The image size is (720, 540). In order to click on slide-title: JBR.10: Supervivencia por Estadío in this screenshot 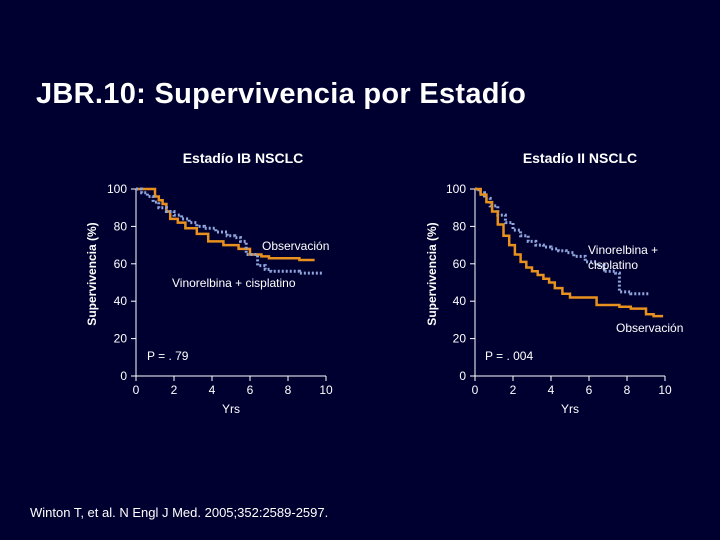, I will do `click(281, 94)`.